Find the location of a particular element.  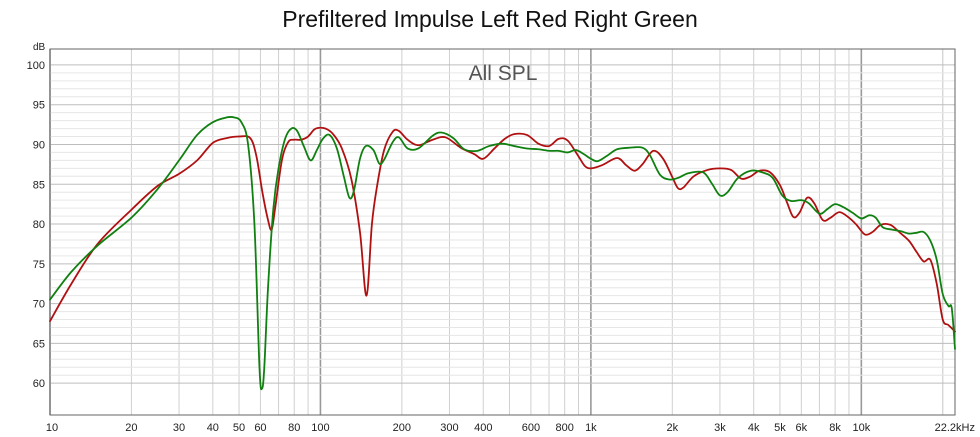

x-tick-label: 10 is located at coordinates (52, 428).